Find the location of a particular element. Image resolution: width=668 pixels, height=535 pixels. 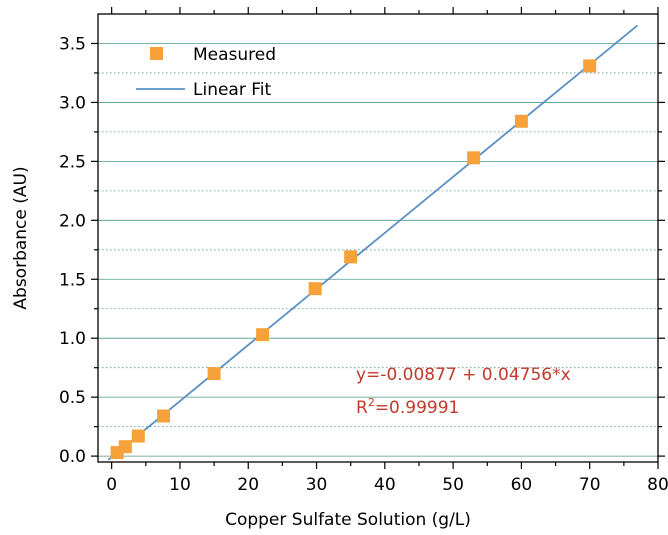

y-tick-label: 0.5 is located at coordinates (72, 398).